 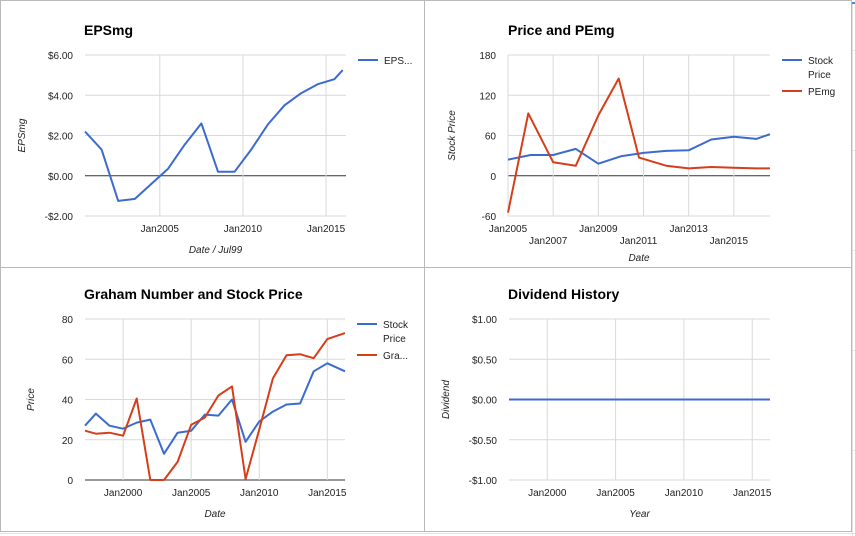 What do you see at coordinates (31, 399) in the screenshot?
I see `y-axis-label: Price` at bounding box center [31, 399].